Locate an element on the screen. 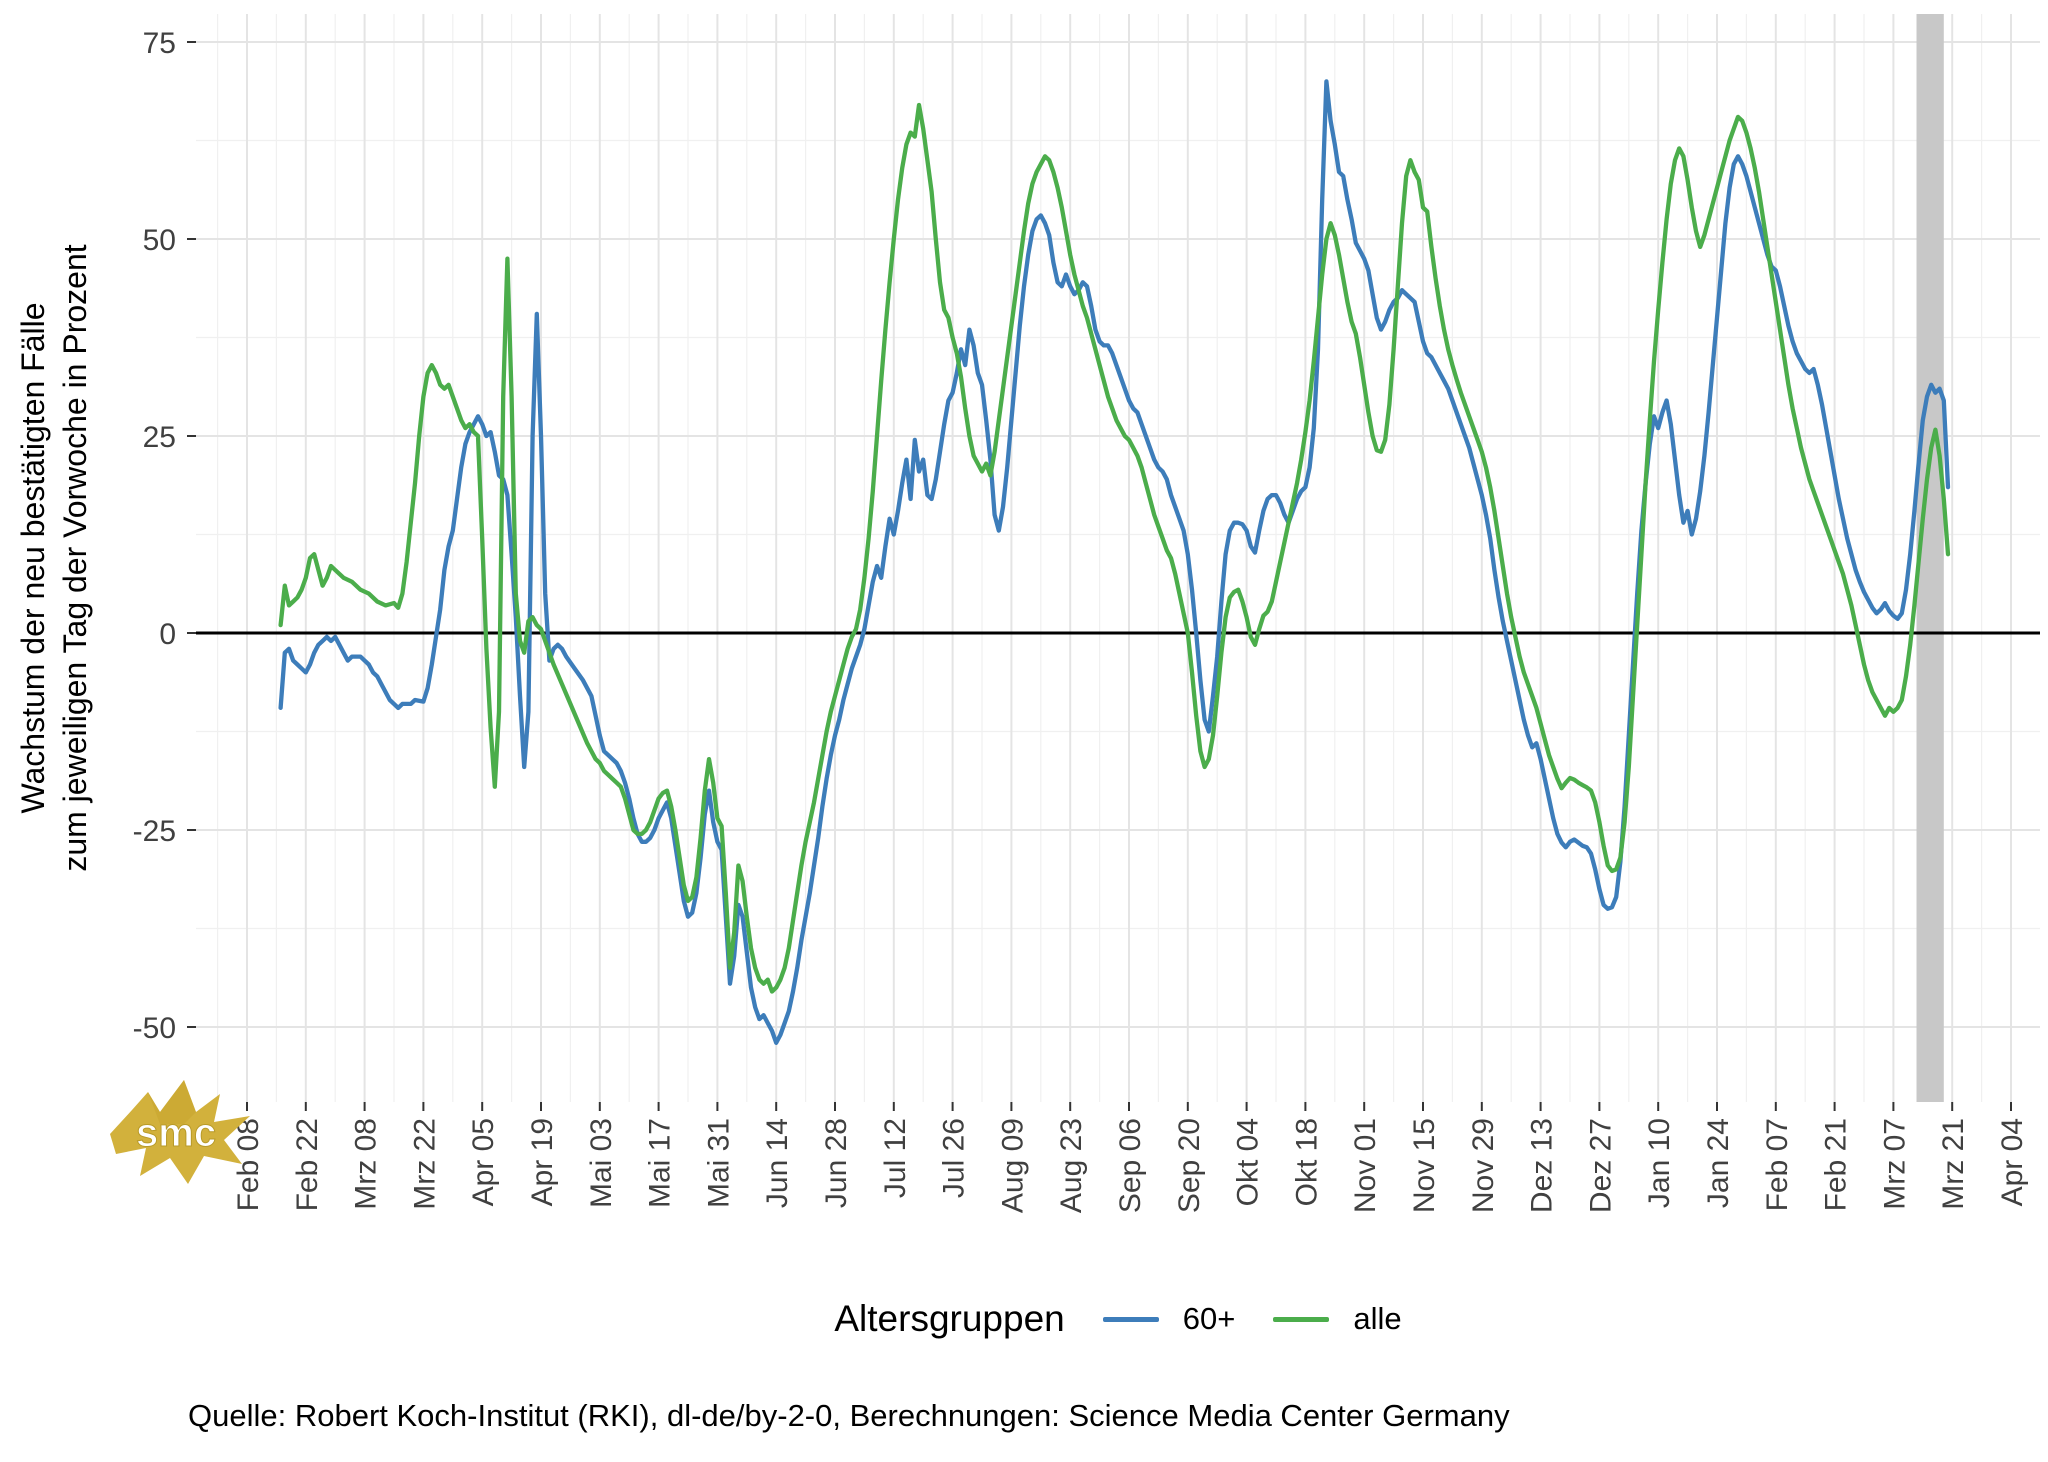  smc-logo-star is located at coordinates (180, 1132).